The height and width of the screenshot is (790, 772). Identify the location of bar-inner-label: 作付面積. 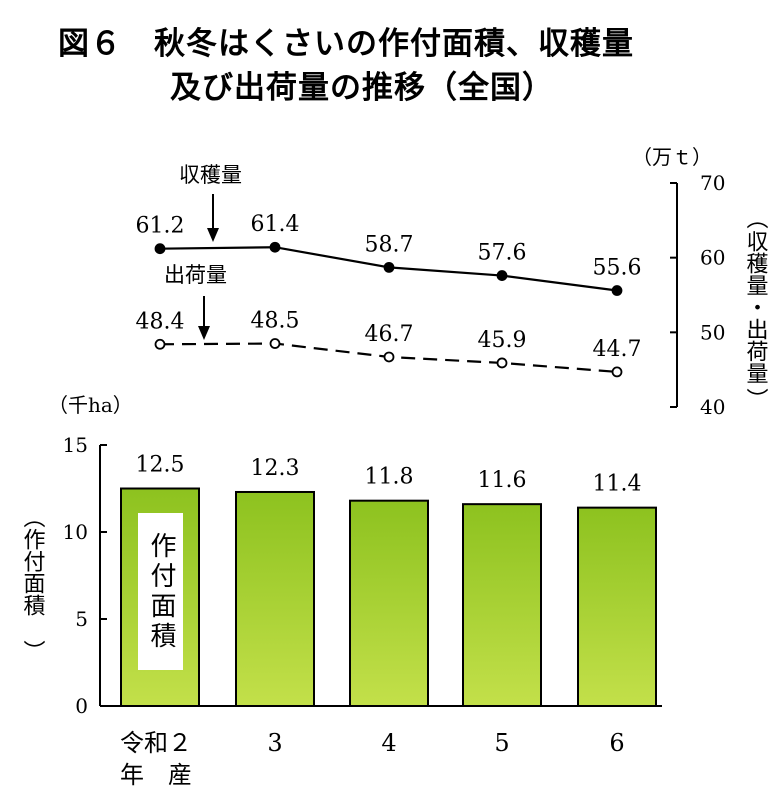
(161, 592).